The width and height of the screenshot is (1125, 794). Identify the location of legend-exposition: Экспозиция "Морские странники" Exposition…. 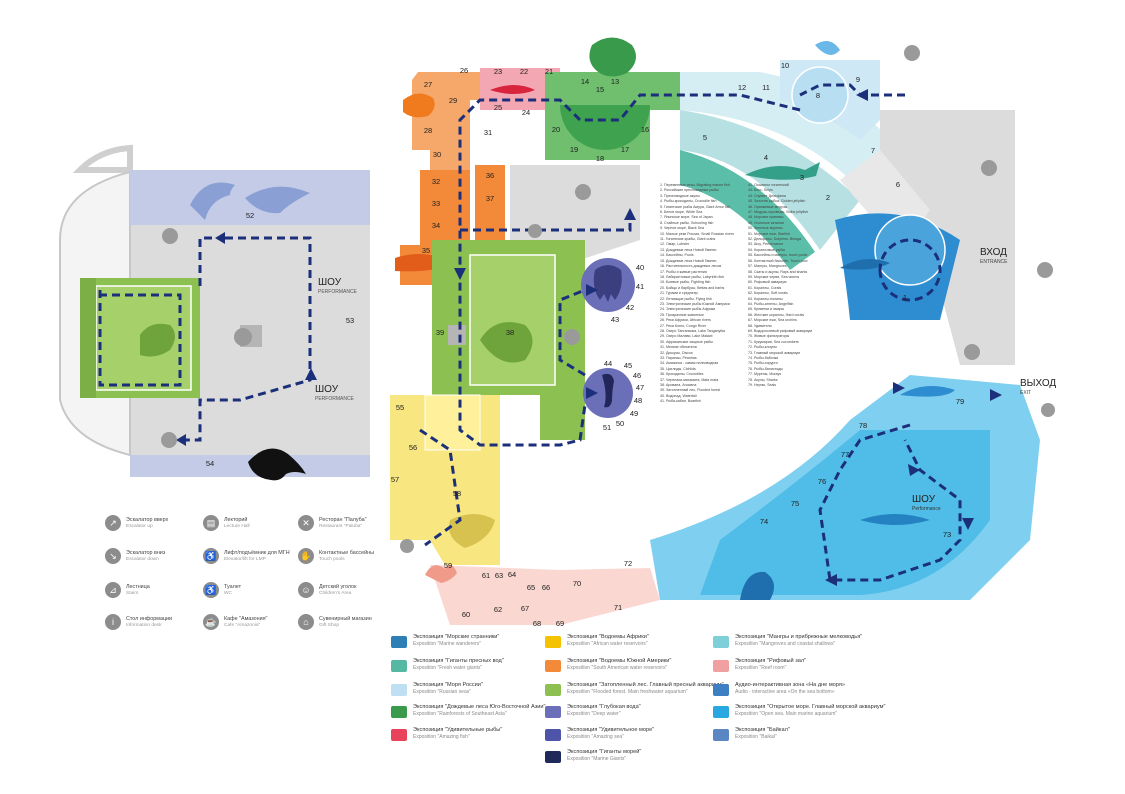
(445, 641).